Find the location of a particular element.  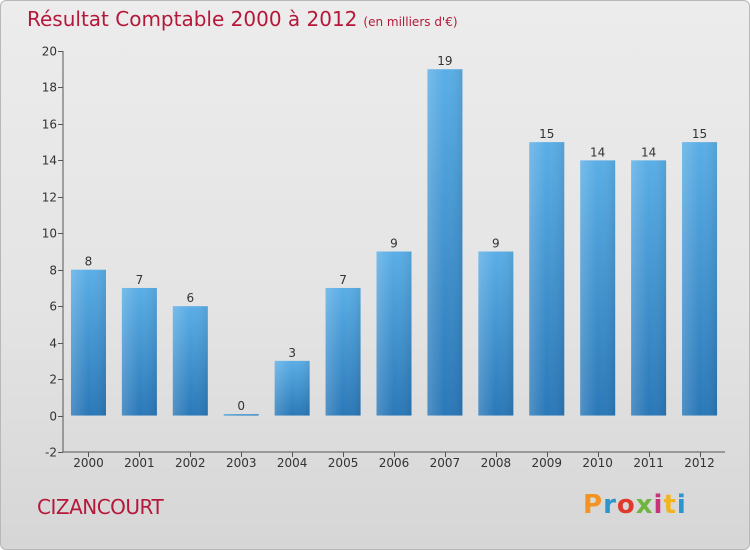

logo-letter: P is located at coordinates (593, 505).